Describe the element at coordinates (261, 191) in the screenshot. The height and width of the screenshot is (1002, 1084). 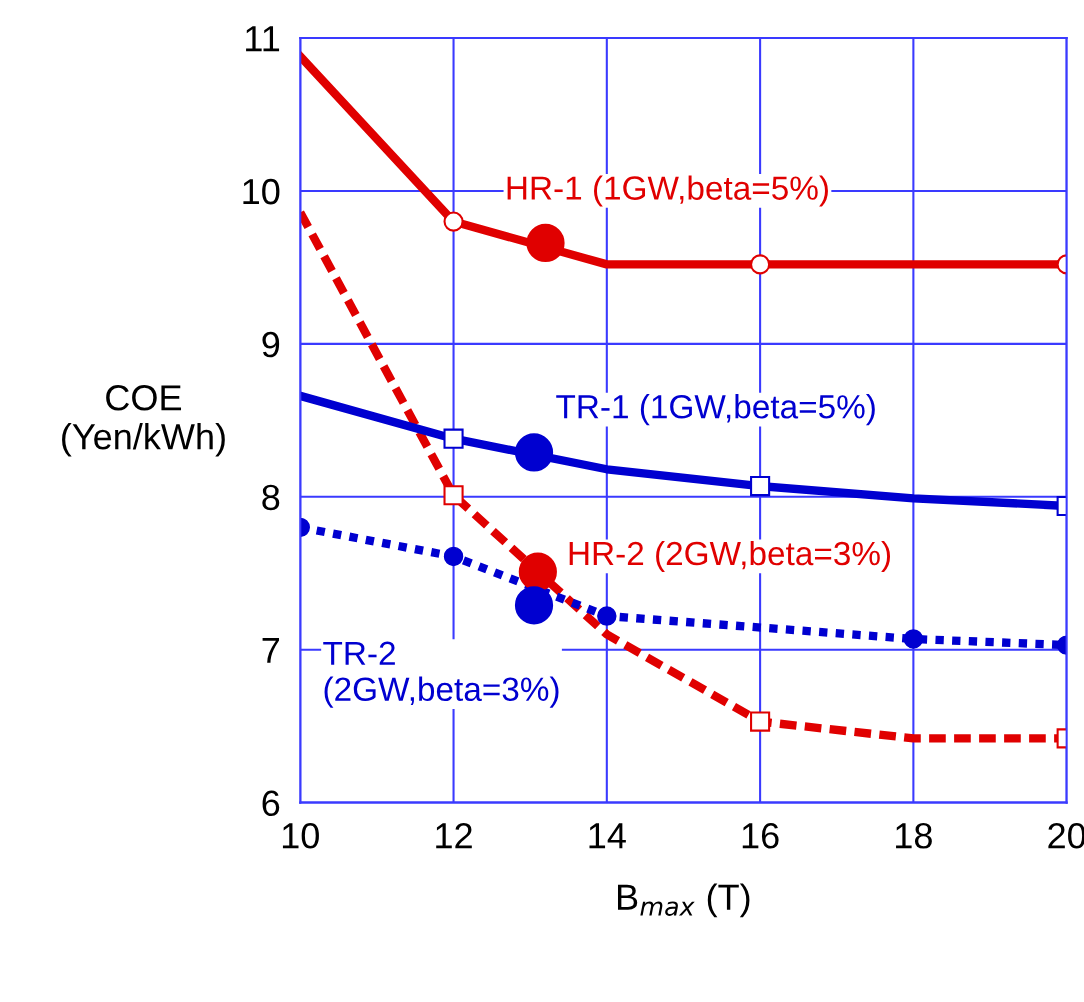
I see `y-tick-label: 10` at that location.